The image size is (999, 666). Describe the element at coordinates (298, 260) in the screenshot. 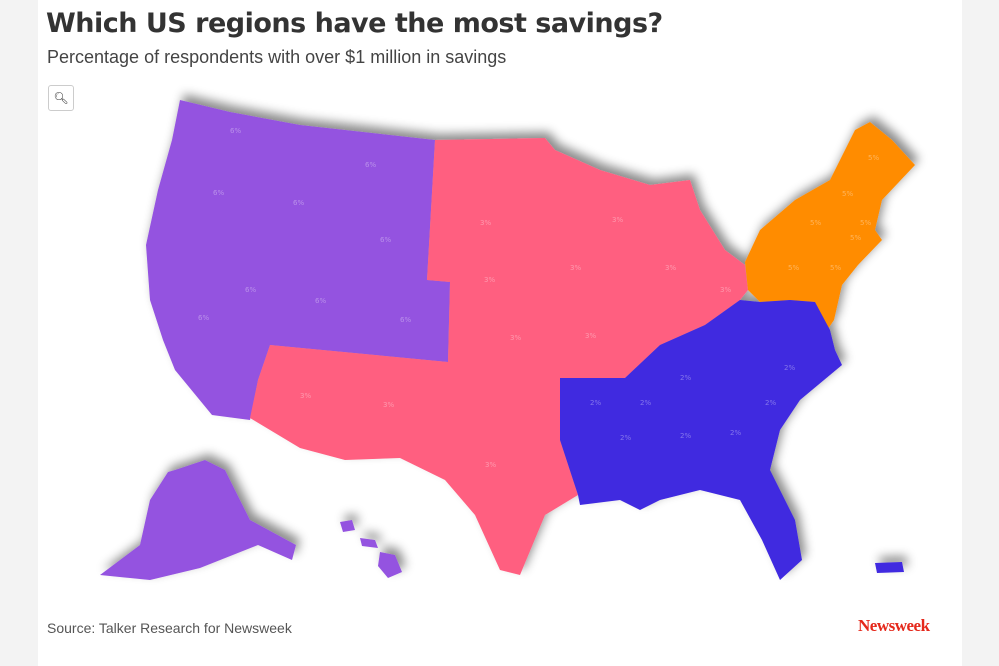

I see `region-west` at that location.